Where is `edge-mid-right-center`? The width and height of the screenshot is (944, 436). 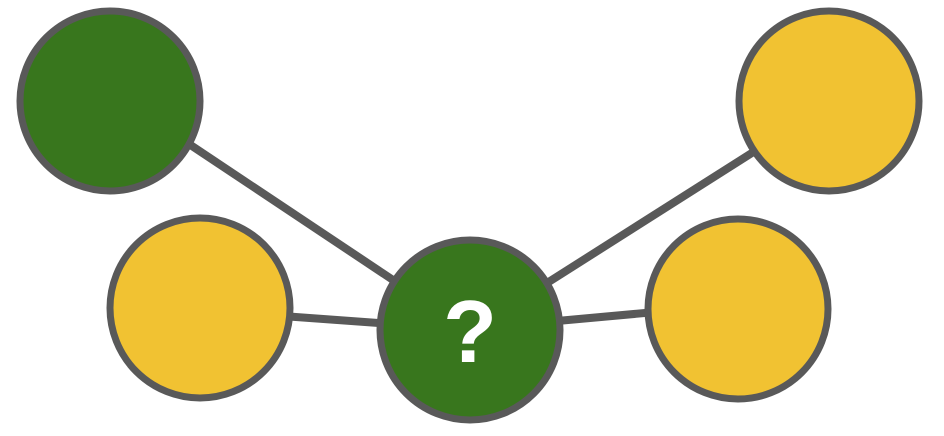 edge-mid-right-center is located at coordinates (601, 317).